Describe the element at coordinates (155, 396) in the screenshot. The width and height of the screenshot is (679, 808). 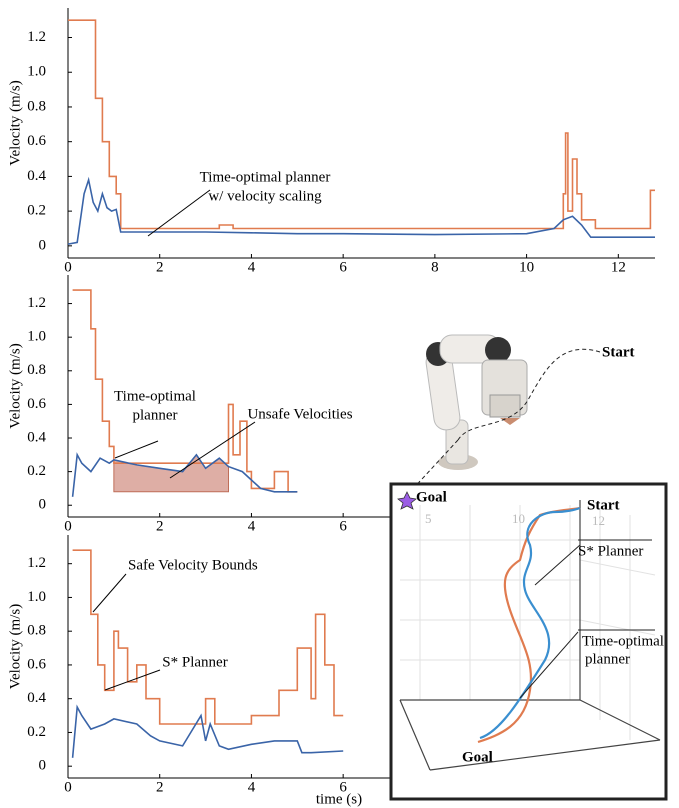
I see `annotation: Time-optimal` at that location.